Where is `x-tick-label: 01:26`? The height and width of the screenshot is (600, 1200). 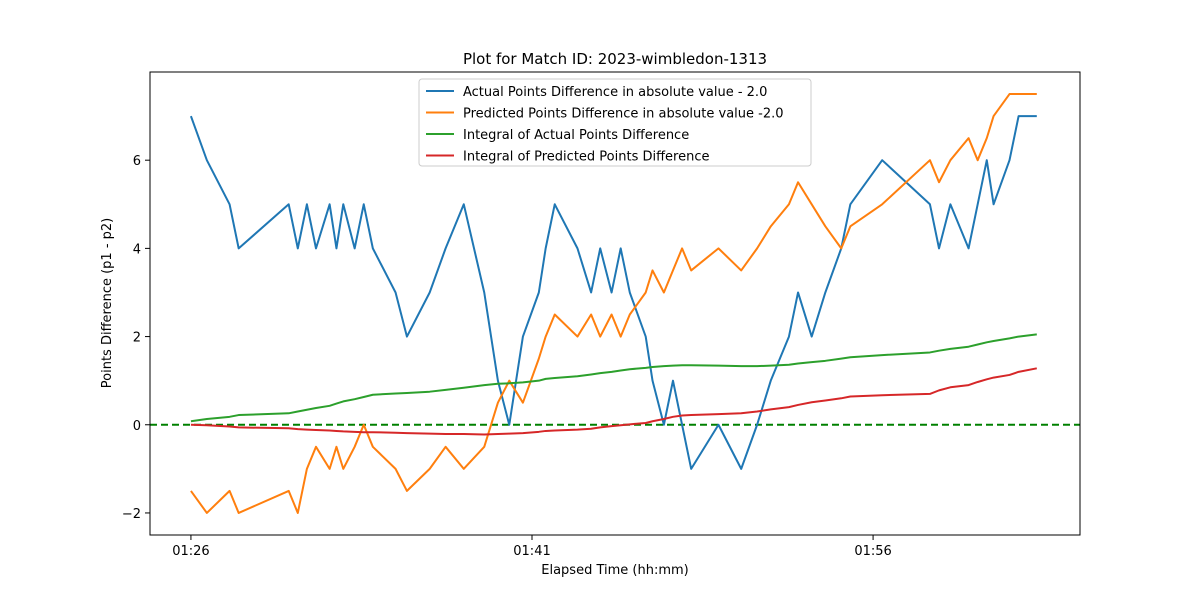 x-tick-label: 01:26 is located at coordinates (190, 551).